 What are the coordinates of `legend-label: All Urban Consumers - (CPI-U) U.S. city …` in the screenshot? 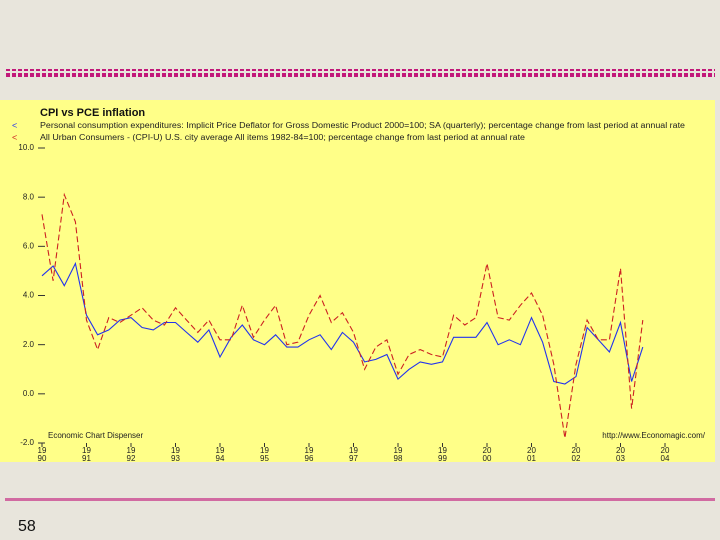 It's located at (283, 137).